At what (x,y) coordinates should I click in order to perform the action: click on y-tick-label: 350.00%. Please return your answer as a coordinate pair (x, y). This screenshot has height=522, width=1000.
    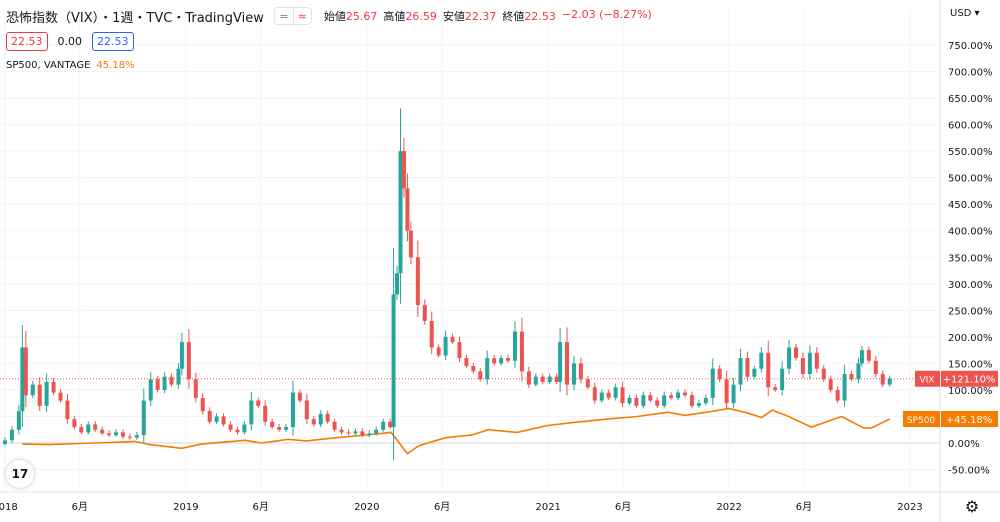
    Looking at the image, I should click on (970, 258).